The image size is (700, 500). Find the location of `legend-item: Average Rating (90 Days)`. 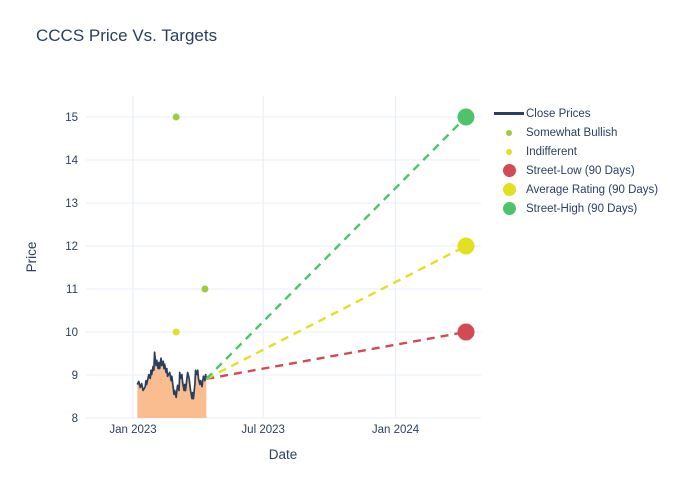

legend-item: Average Rating (90 Days) is located at coordinates (575, 189).